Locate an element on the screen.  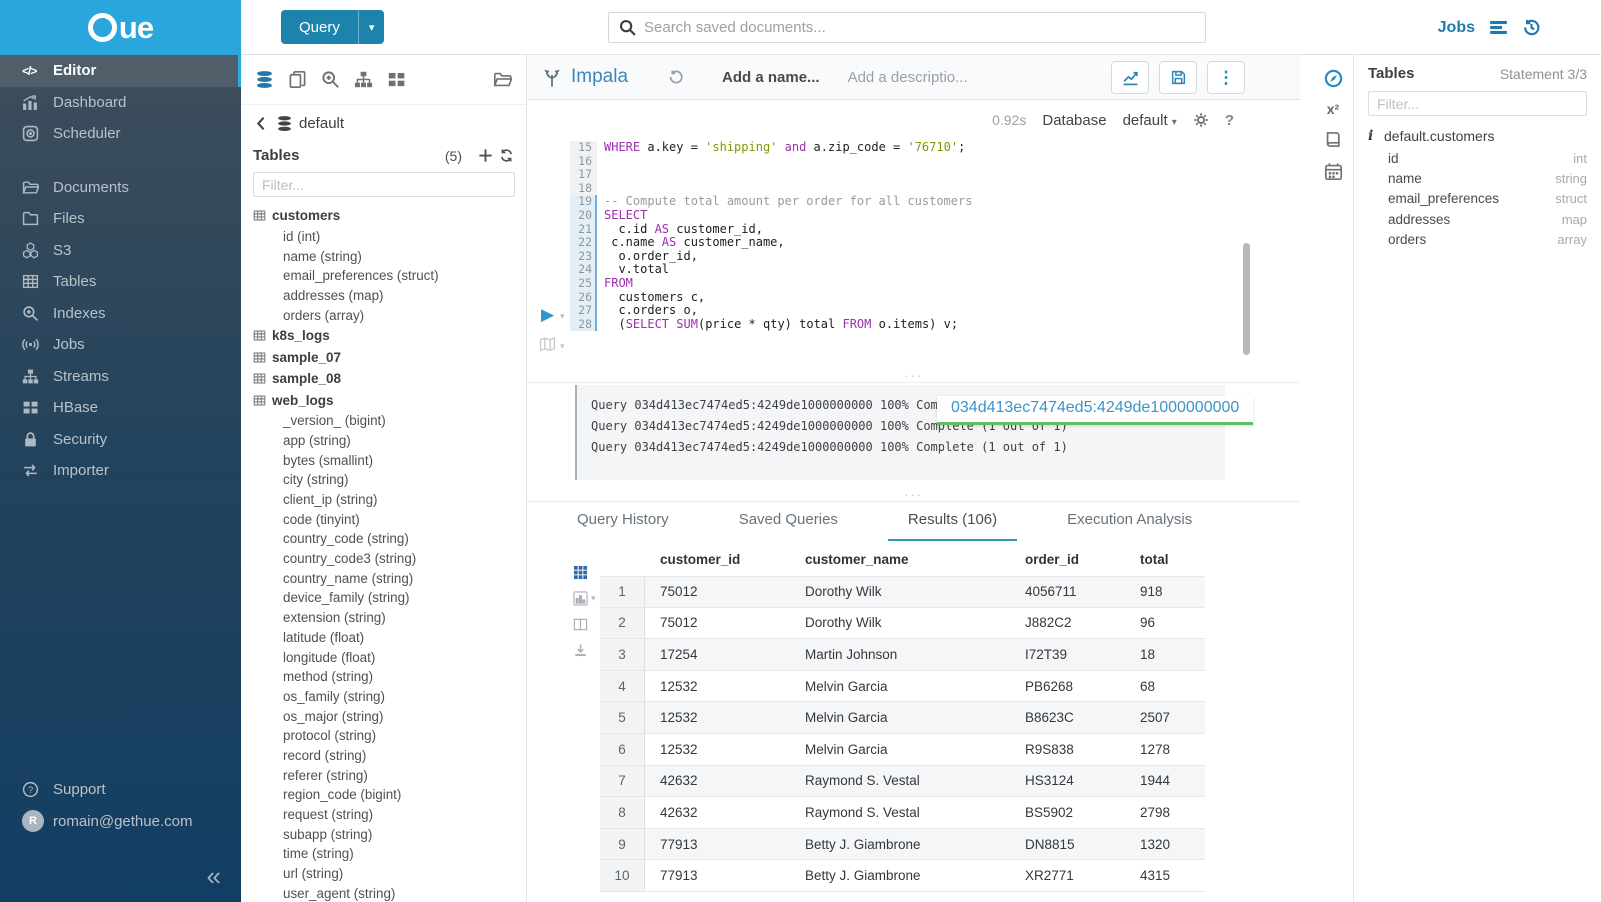
jobs-link: Jobs is located at coordinates (1456, 27).